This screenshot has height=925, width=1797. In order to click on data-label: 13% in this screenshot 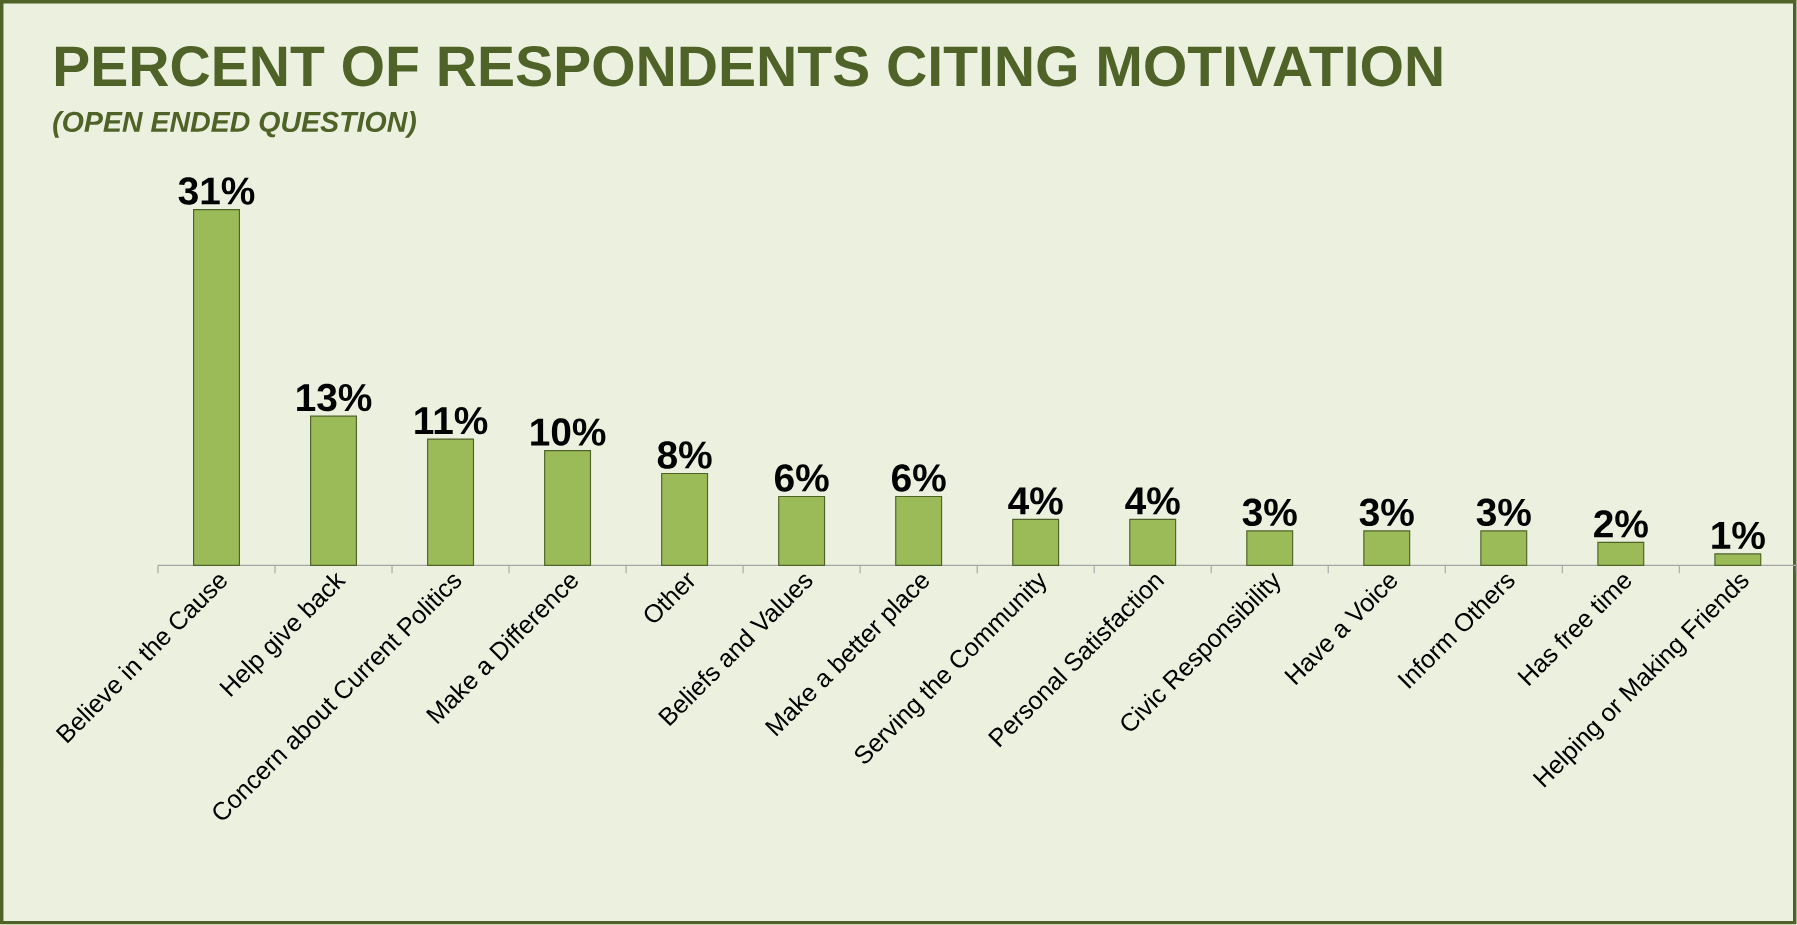, I will do `click(334, 398)`.